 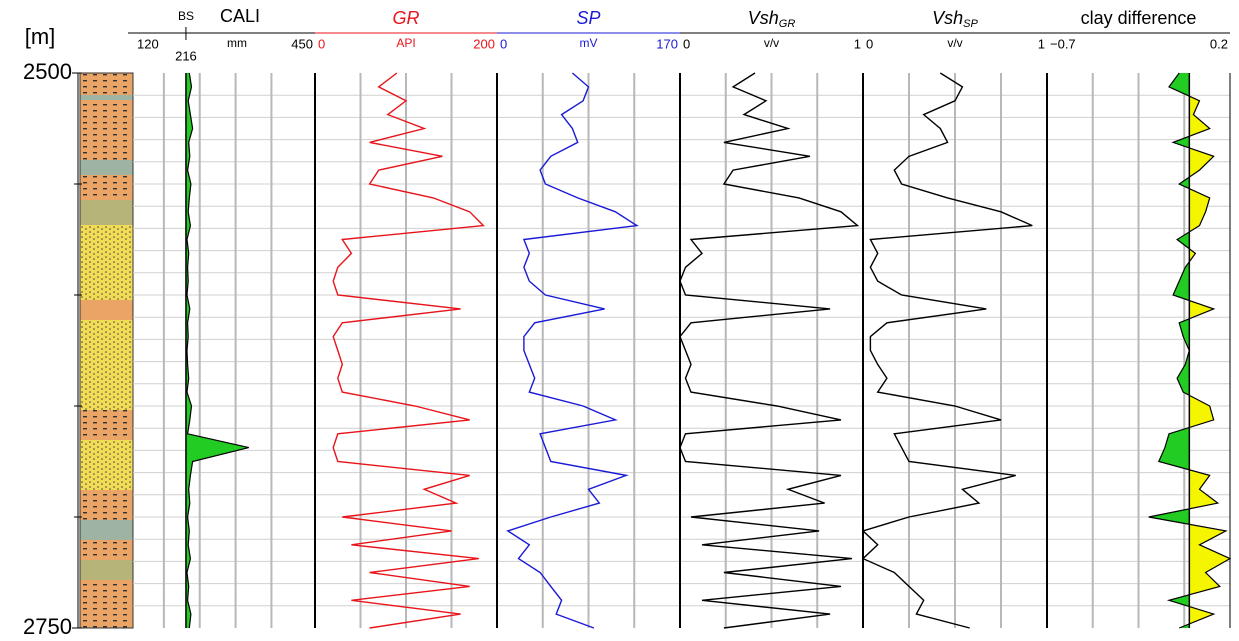 What do you see at coordinates (667, 43) in the screenshot?
I see `x-tick-label: 170` at bounding box center [667, 43].